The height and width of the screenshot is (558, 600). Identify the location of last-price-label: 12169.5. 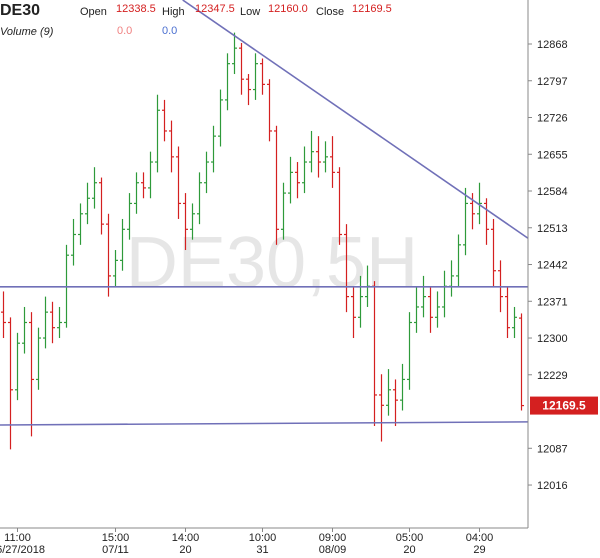
(564, 406).